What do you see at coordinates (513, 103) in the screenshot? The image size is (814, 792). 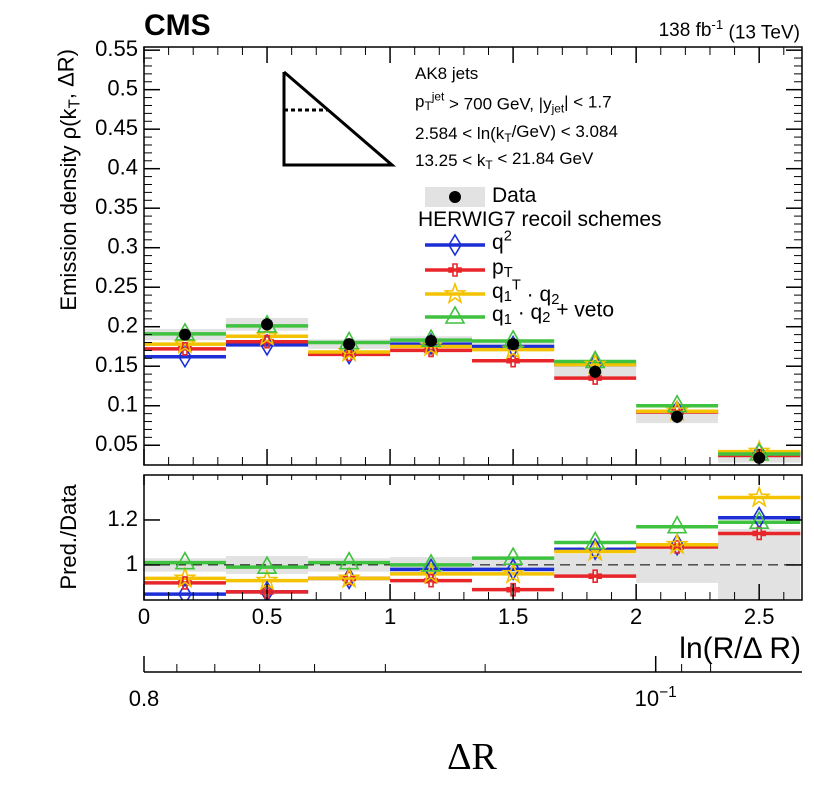 I see `annotation: pTjet > 700 GeV, |yjet| < 1.7` at bounding box center [513, 103].